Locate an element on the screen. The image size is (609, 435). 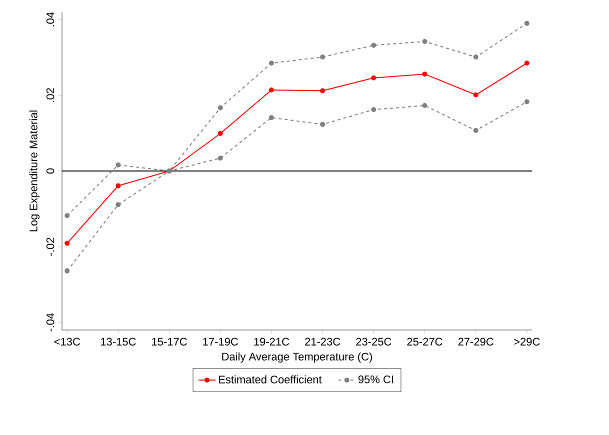
y-tick-label: -.04 is located at coordinates (50, 322).